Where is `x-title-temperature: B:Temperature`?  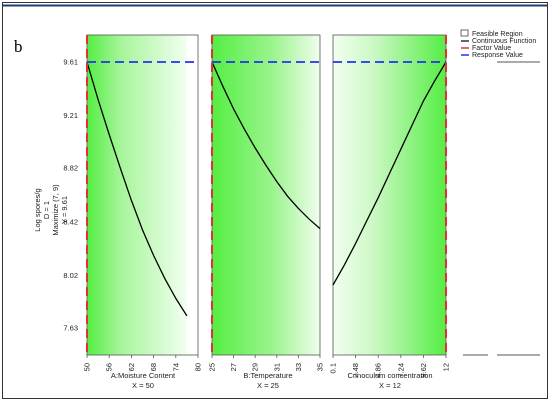 x-title-temperature: B:Temperature is located at coordinates (267, 375).